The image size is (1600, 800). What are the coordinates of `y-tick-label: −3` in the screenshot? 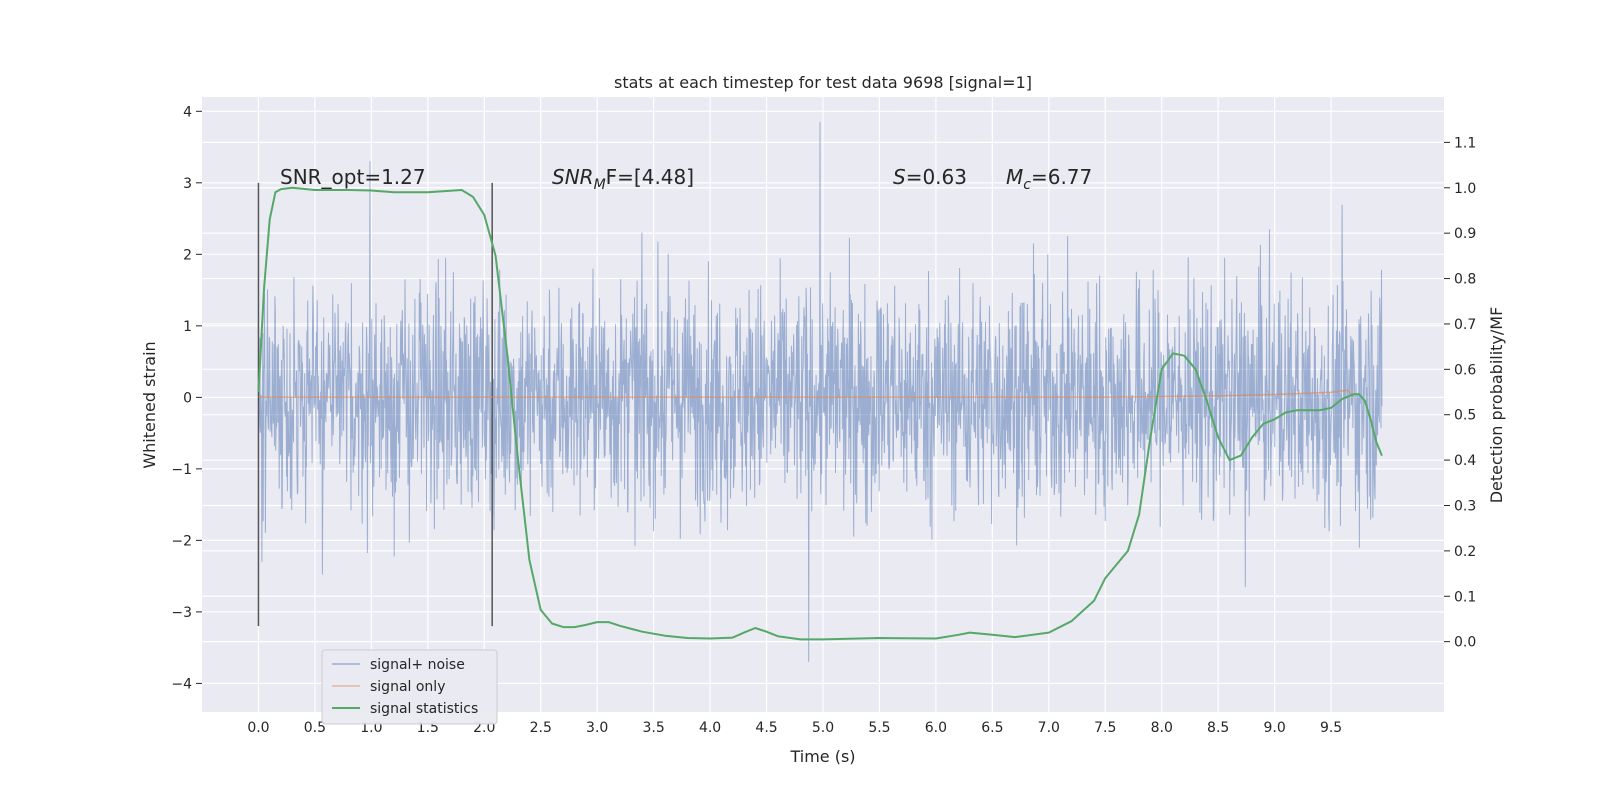 It's located at (181, 613).